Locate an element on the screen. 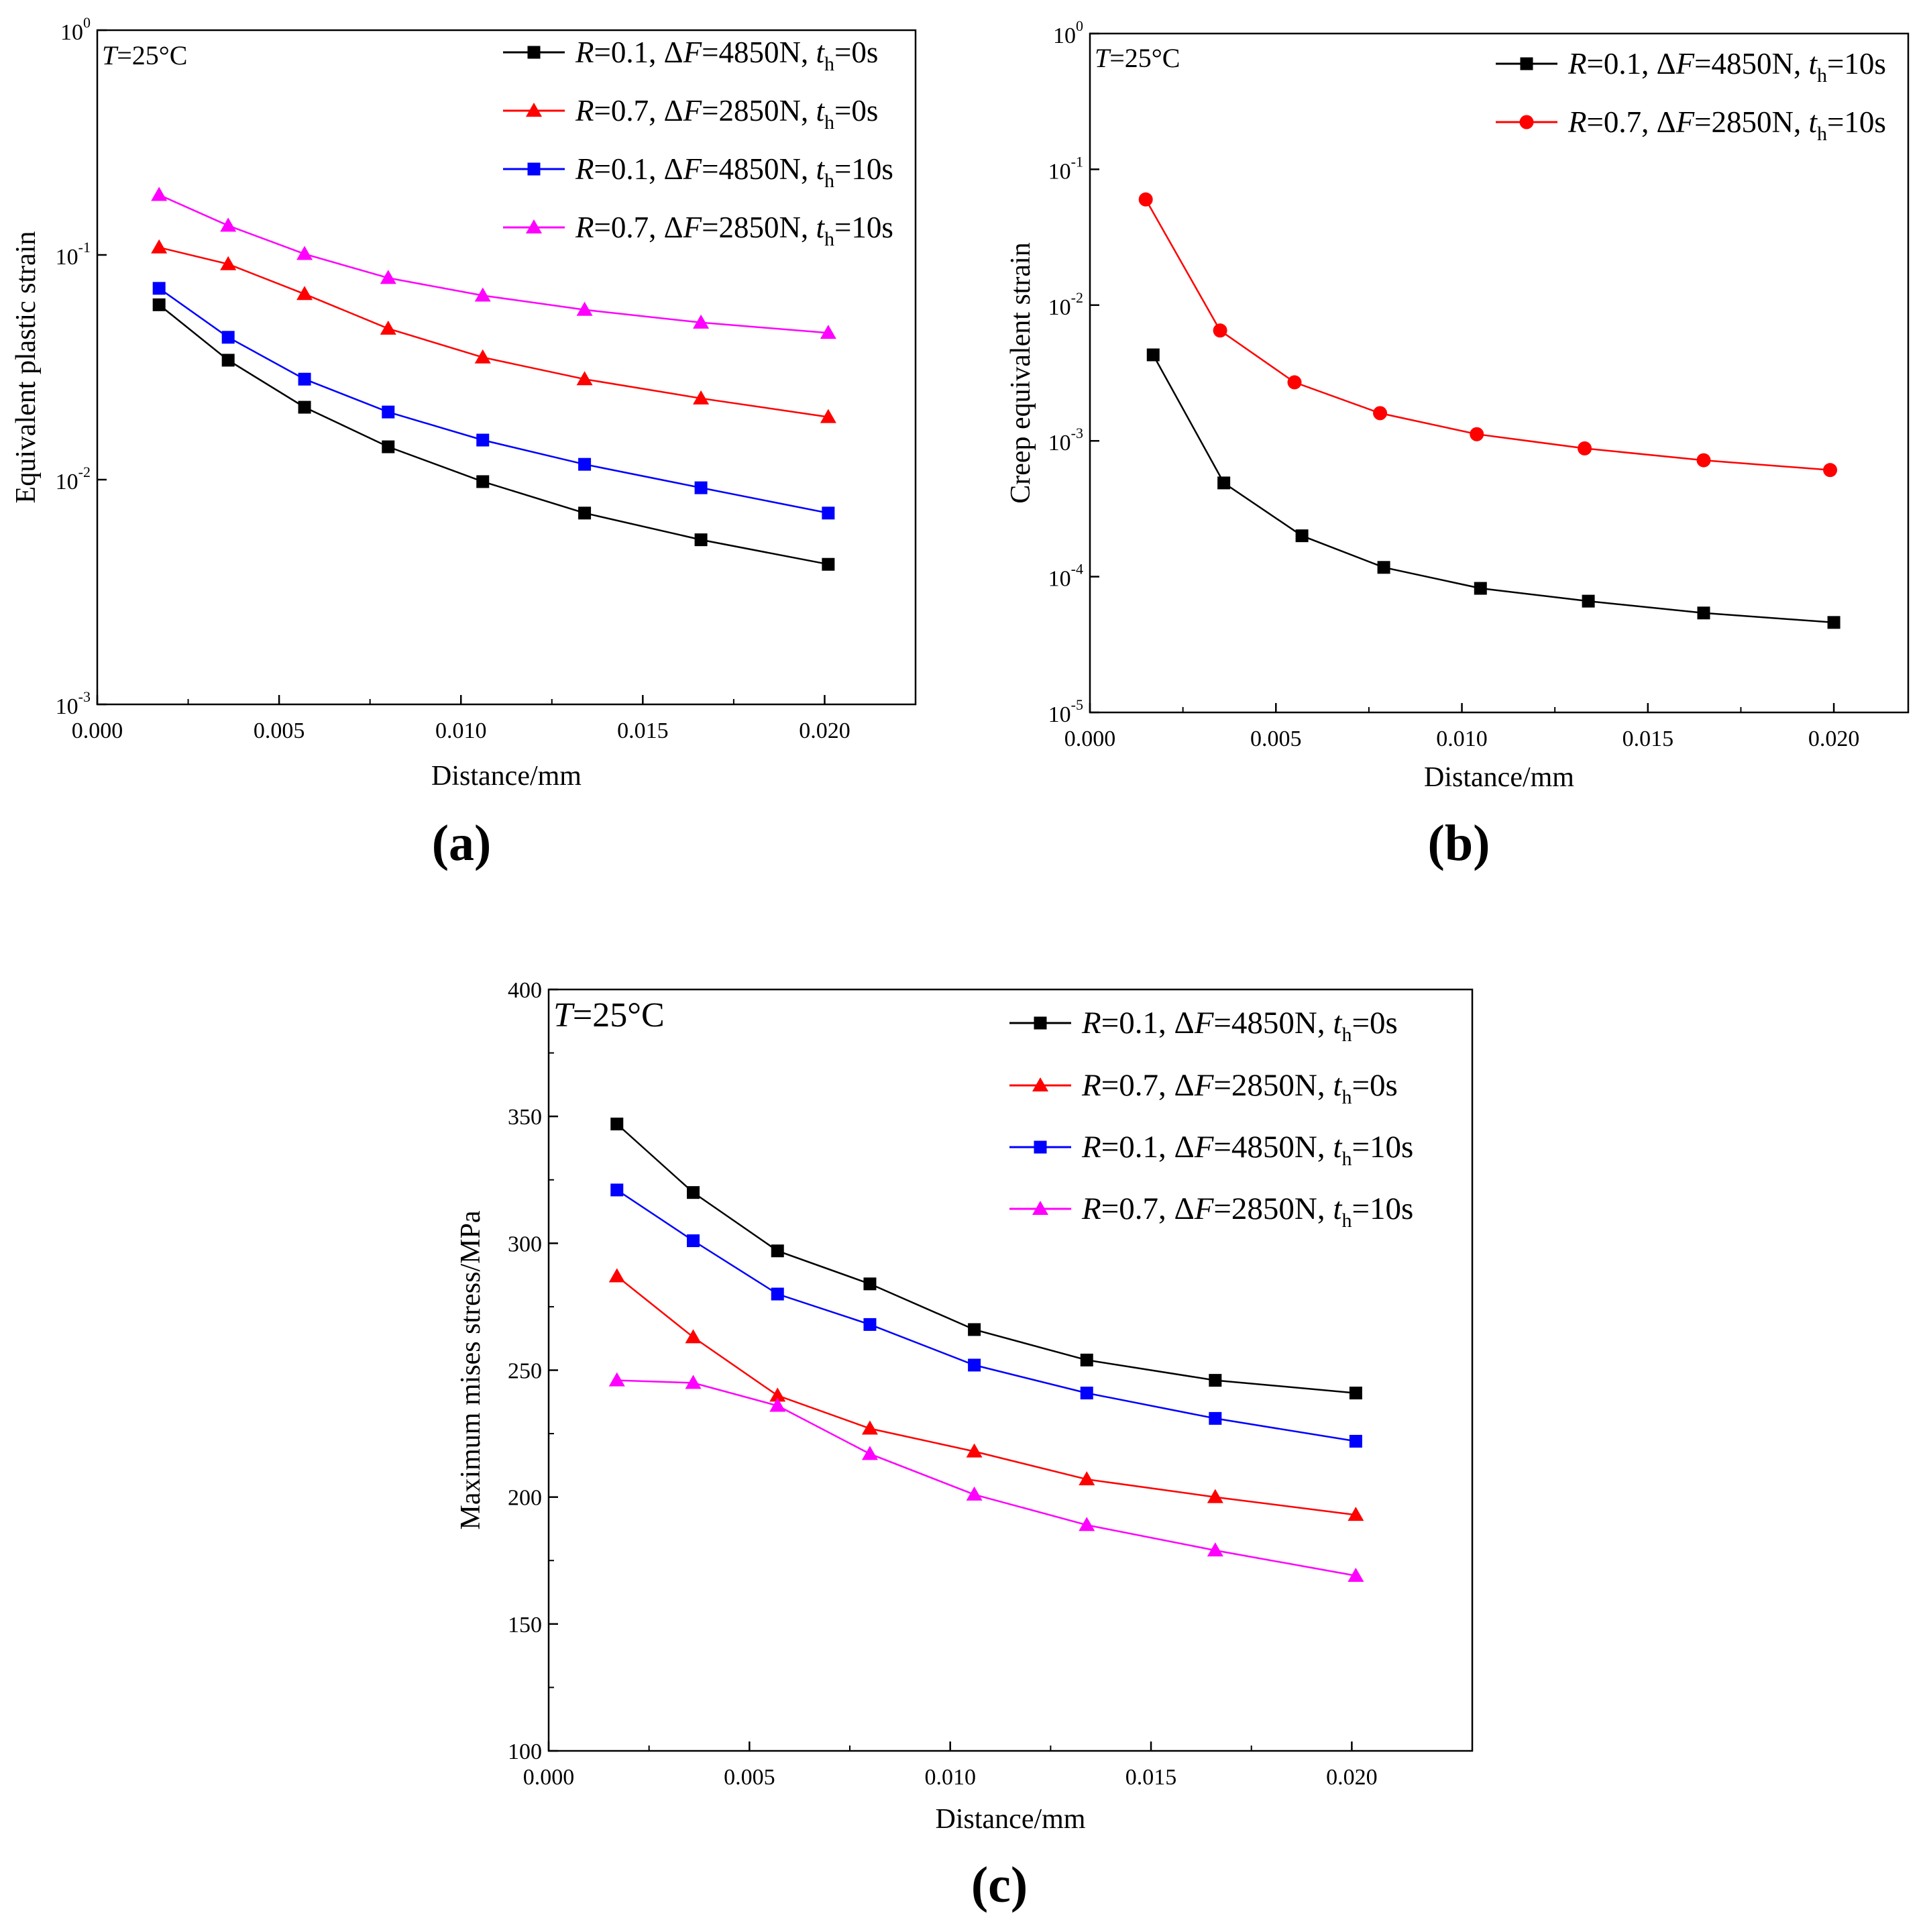 The height and width of the screenshot is (1932, 1925). y-tick-label: 10⁰ is located at coordinates (1068, 32).